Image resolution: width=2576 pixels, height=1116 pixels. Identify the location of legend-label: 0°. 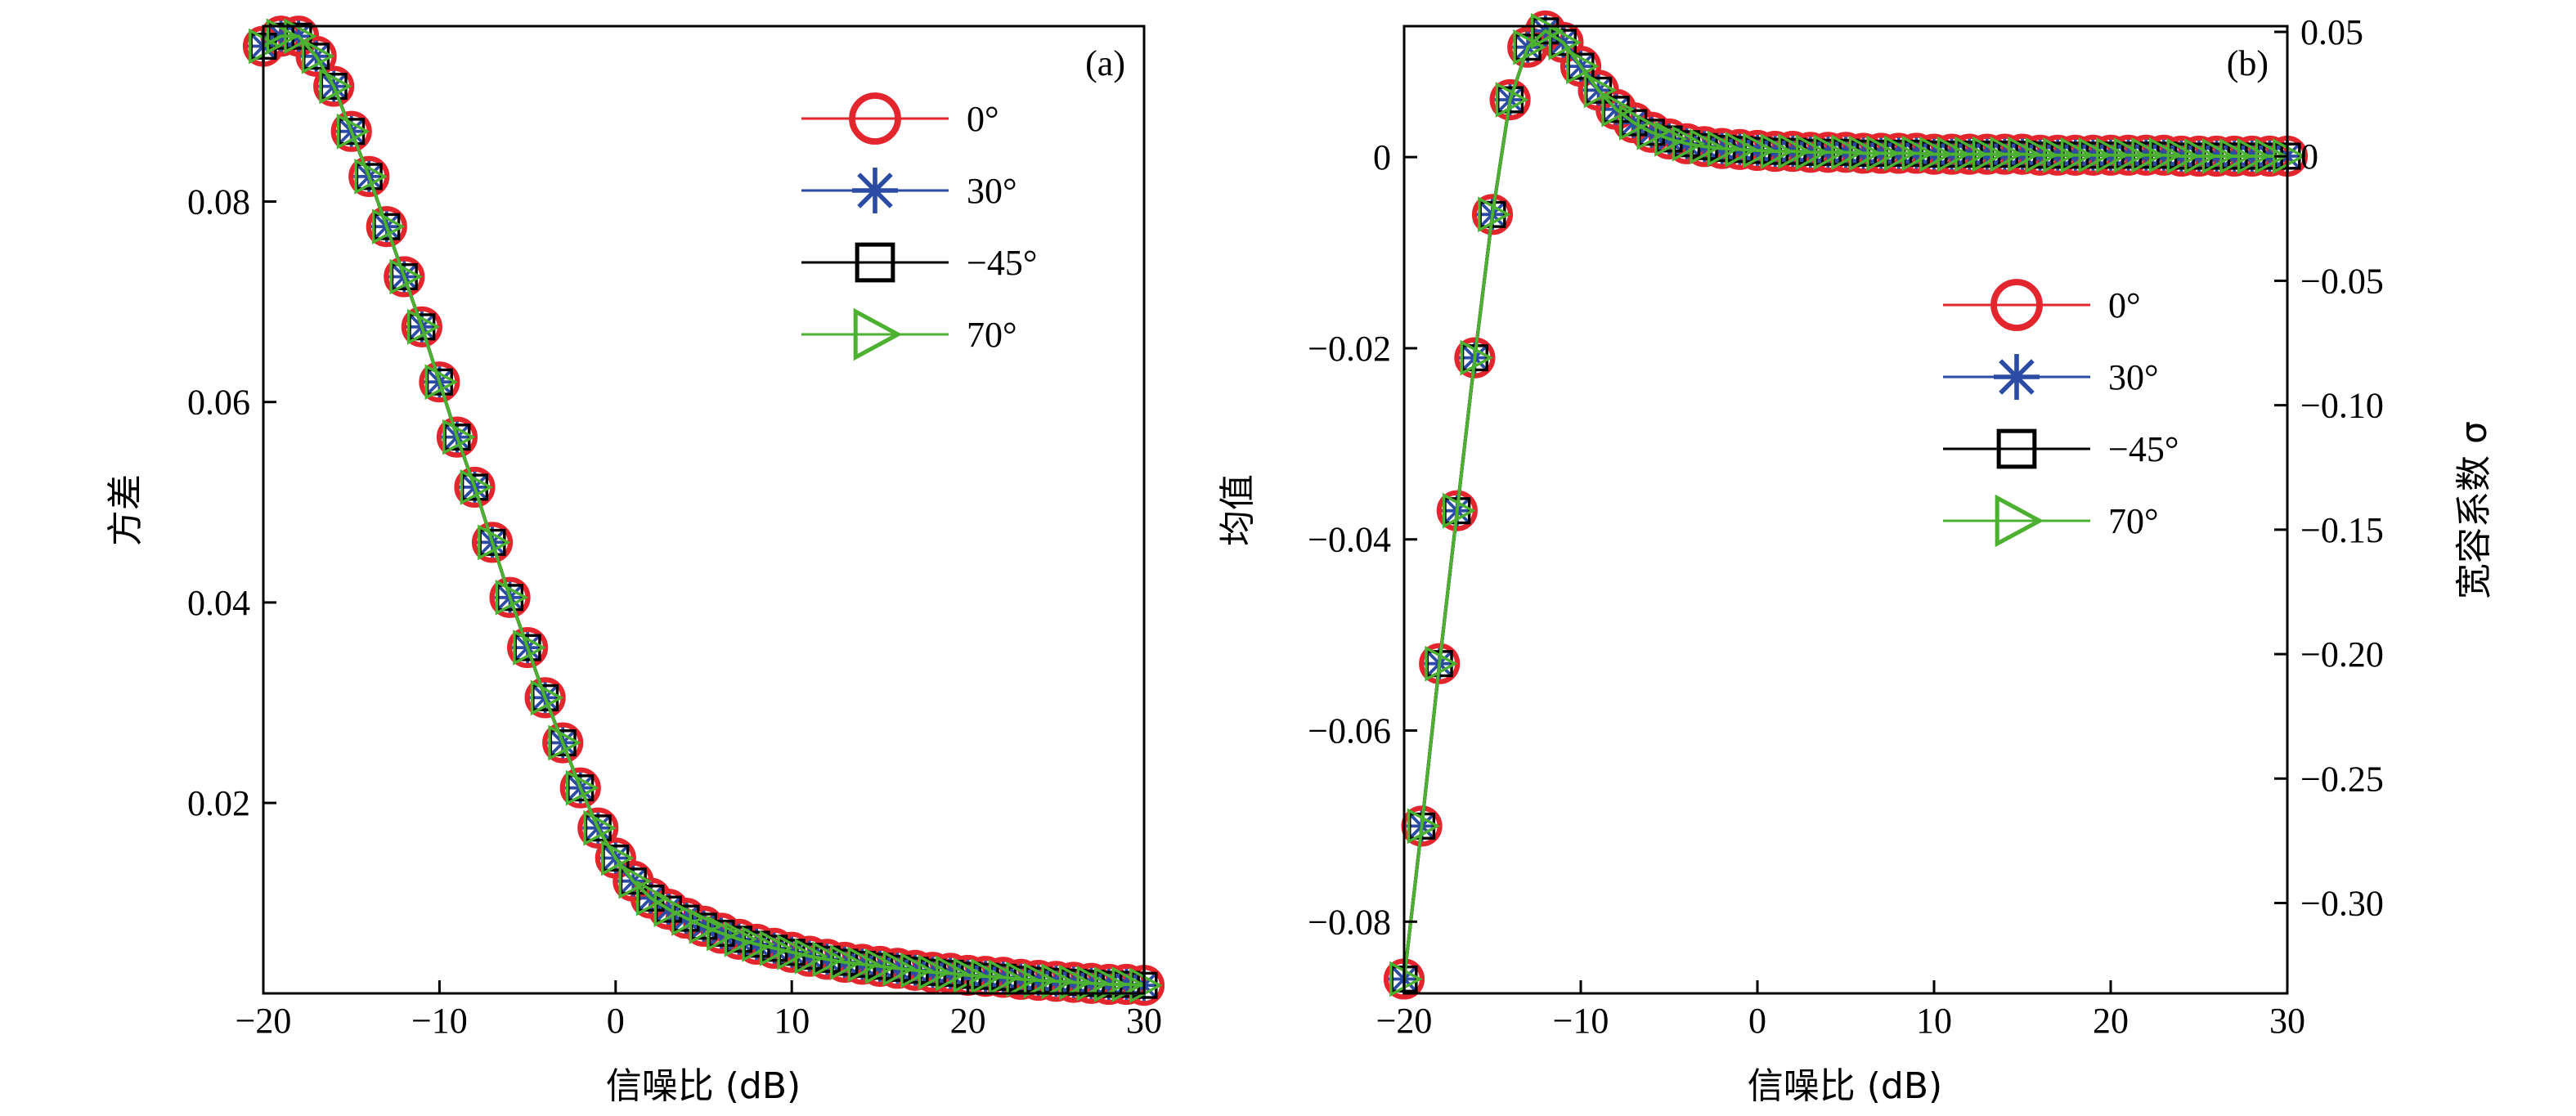
(2124, 305).